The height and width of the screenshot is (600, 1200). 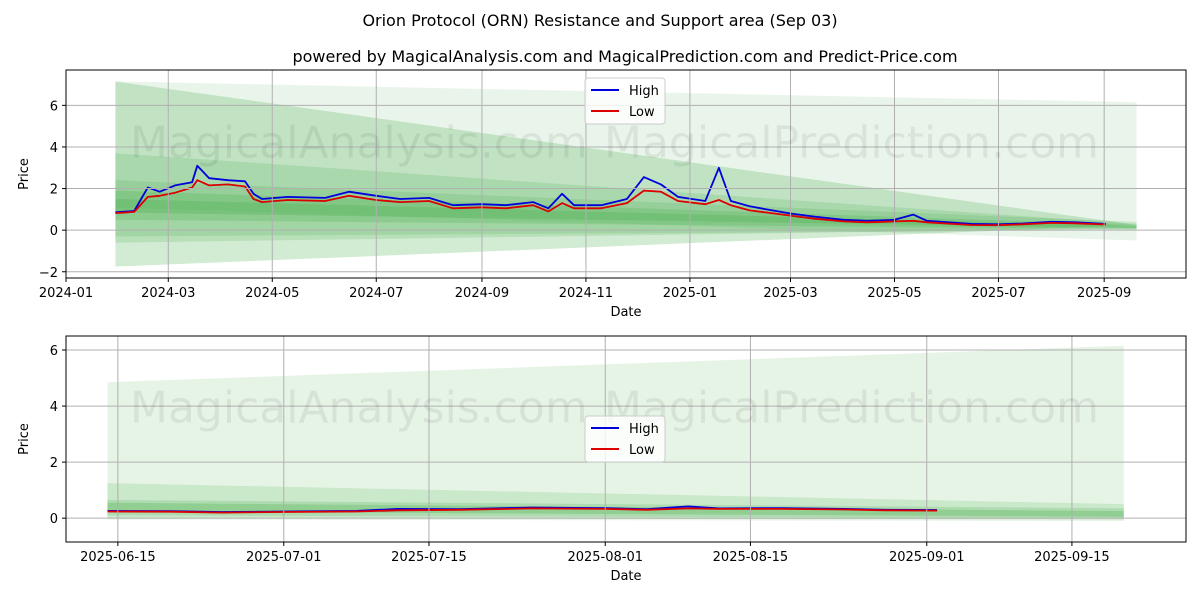 What do you see at coordinates (118, 557) in the screenshot?
I see `x-tick-label: 2025-06-15` at bounding box center [118, 557].